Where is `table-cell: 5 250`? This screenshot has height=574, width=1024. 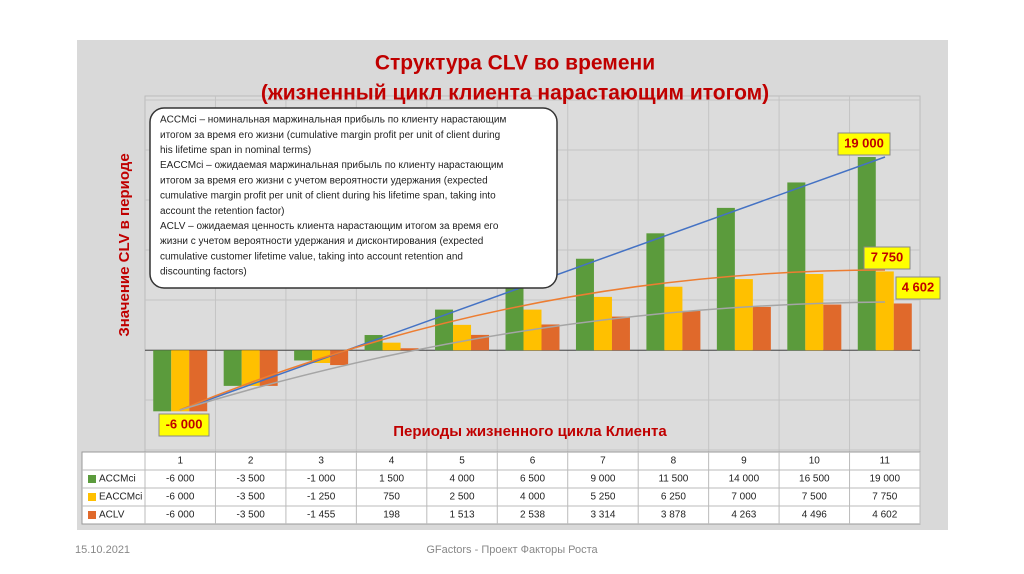 table-cell: 5 250 is located at coordinates (602, 497).